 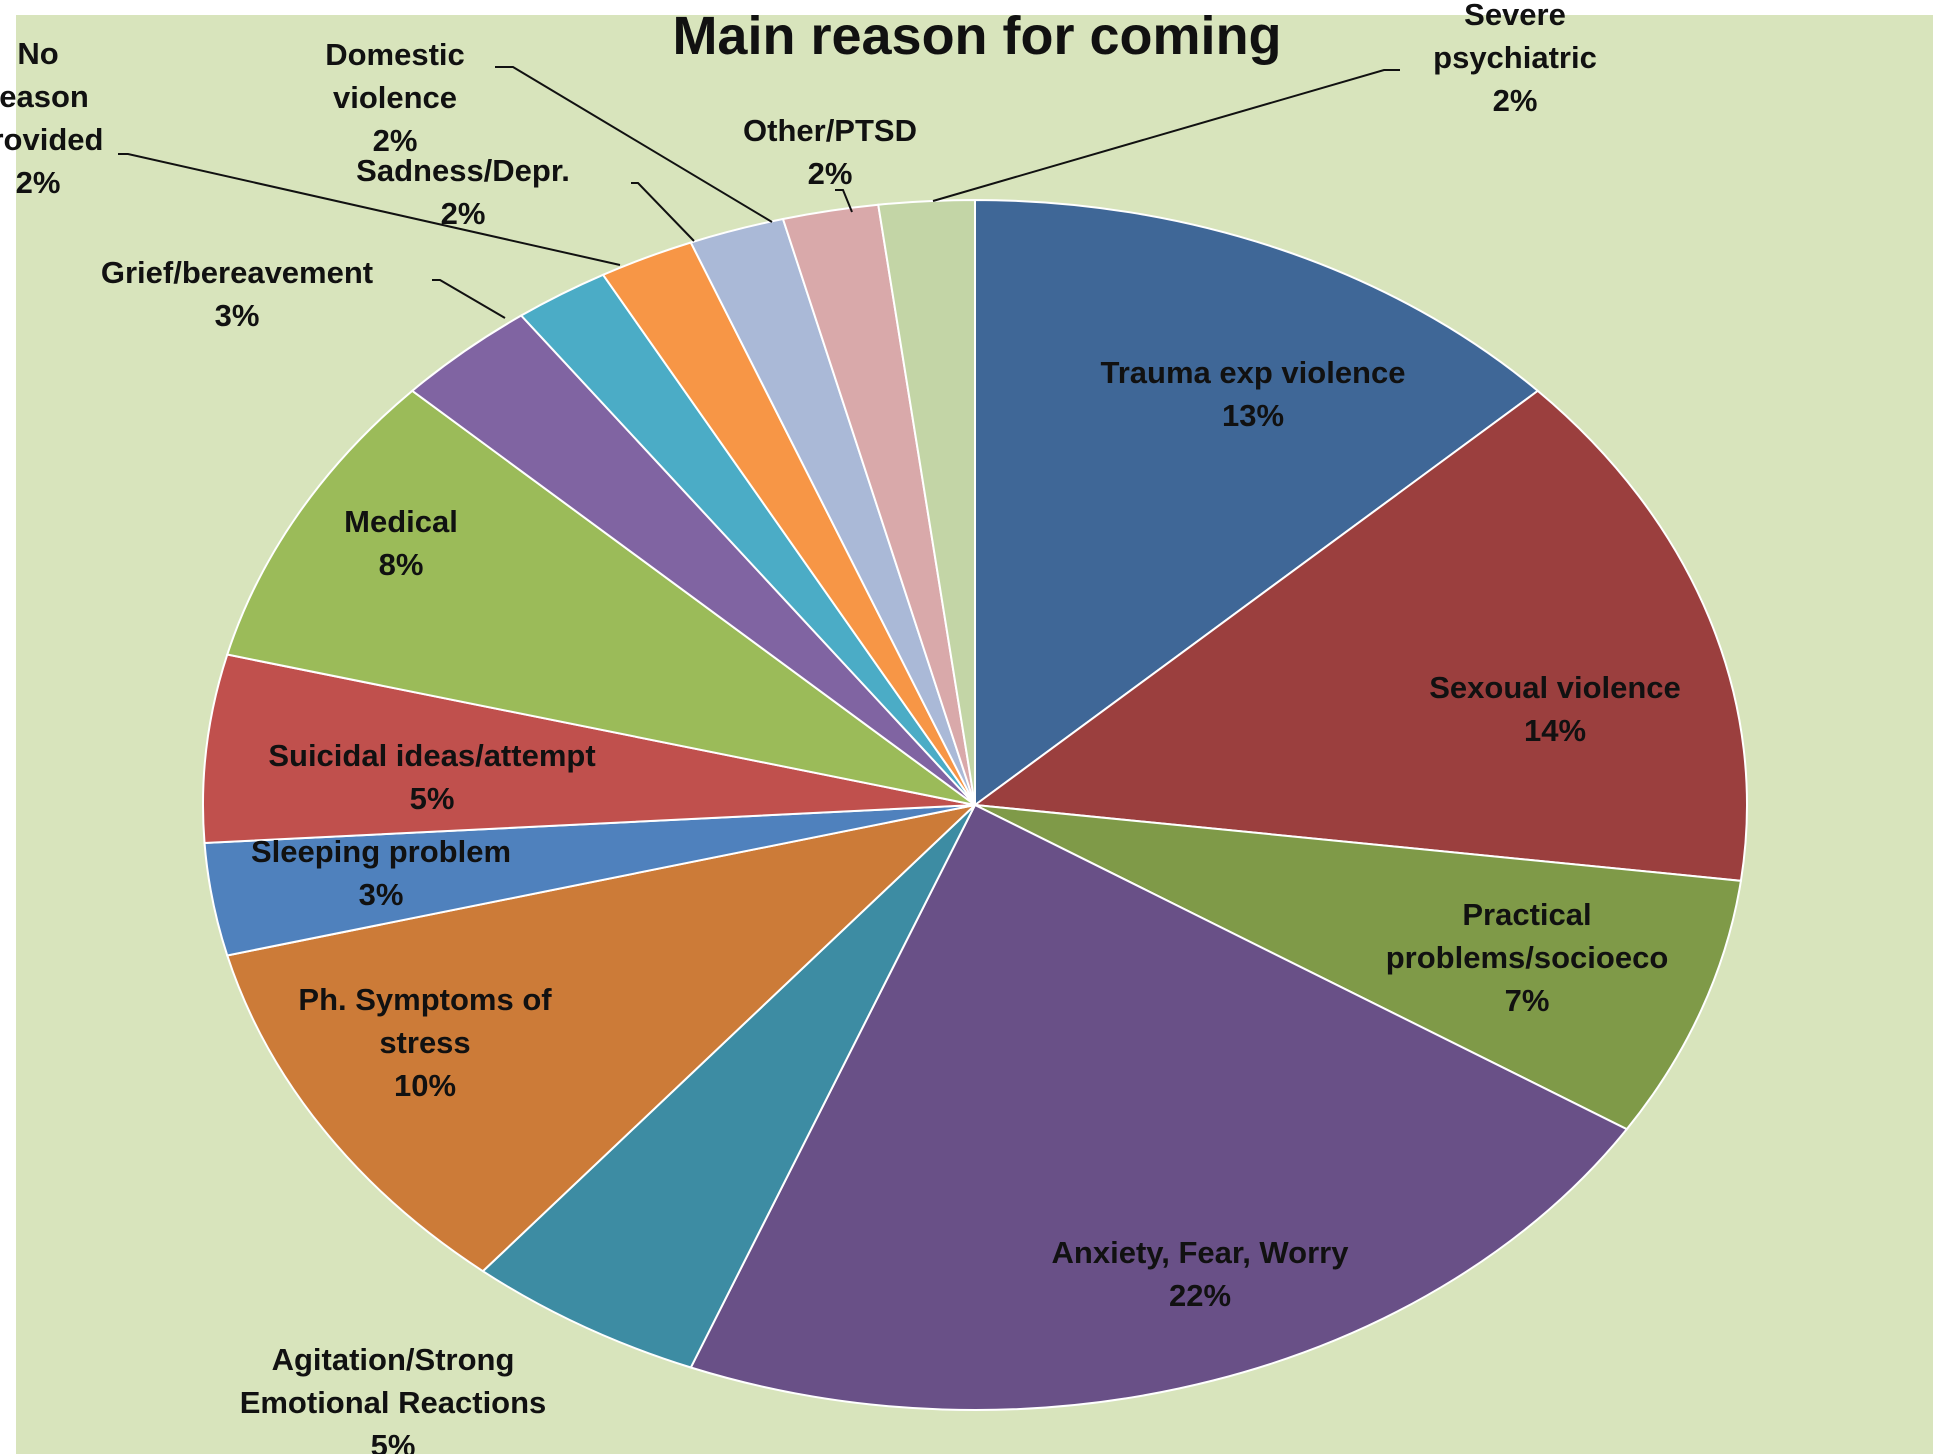 I want to click on slice-label: No reason provided 2%, so click(x=51, y=118).